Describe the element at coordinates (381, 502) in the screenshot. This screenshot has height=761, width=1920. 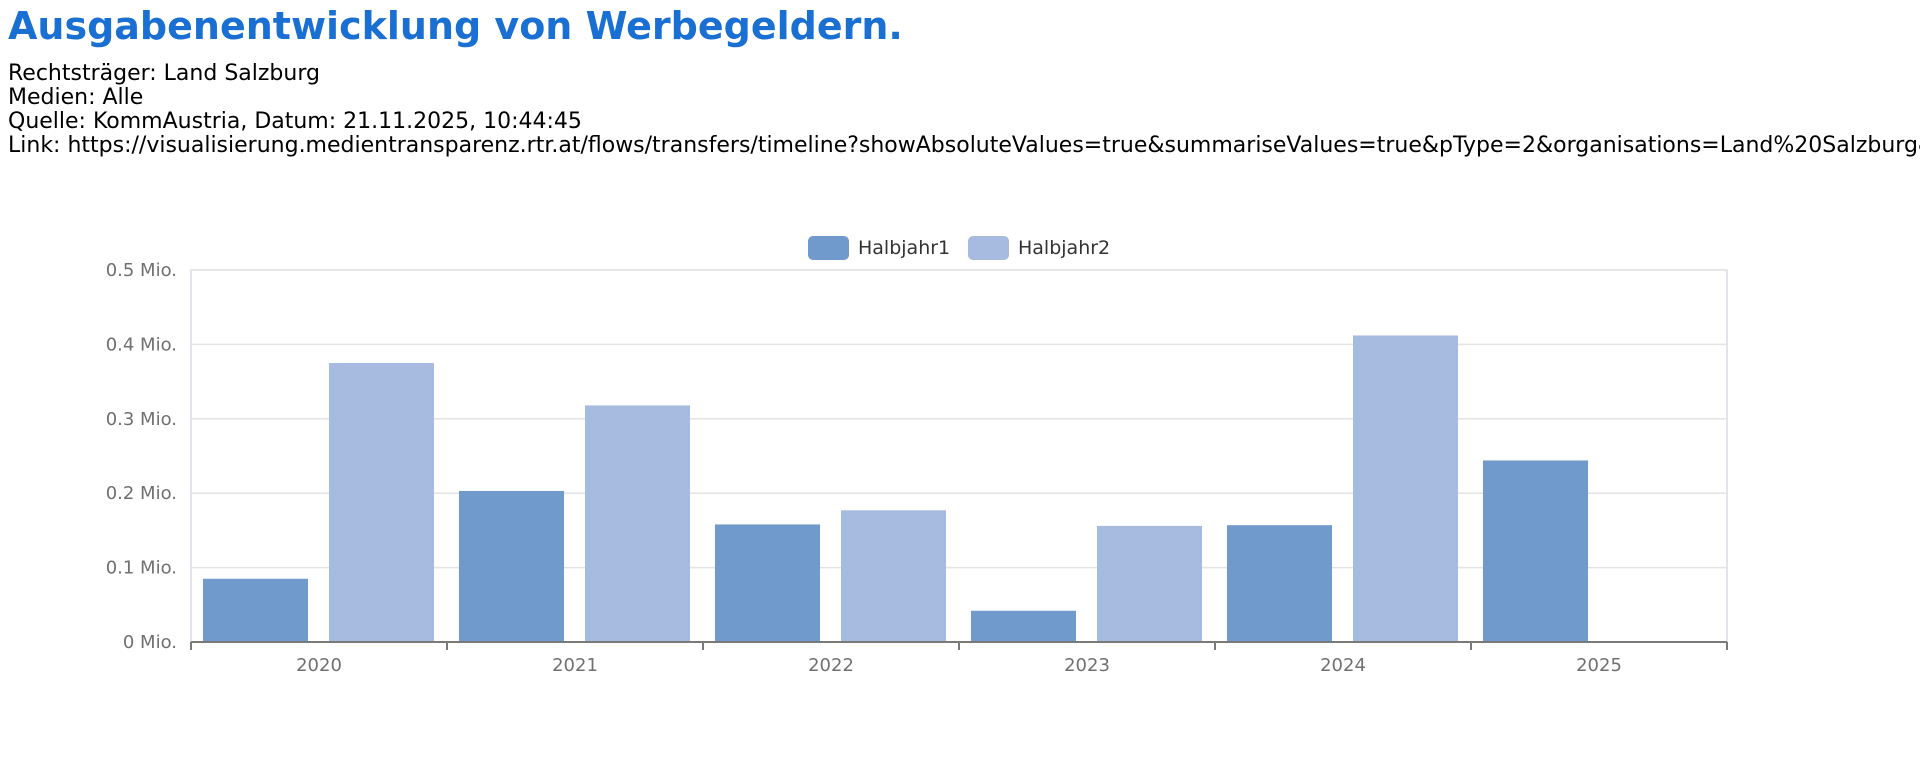
I see `bar-halbjahr2-2020` at that location.